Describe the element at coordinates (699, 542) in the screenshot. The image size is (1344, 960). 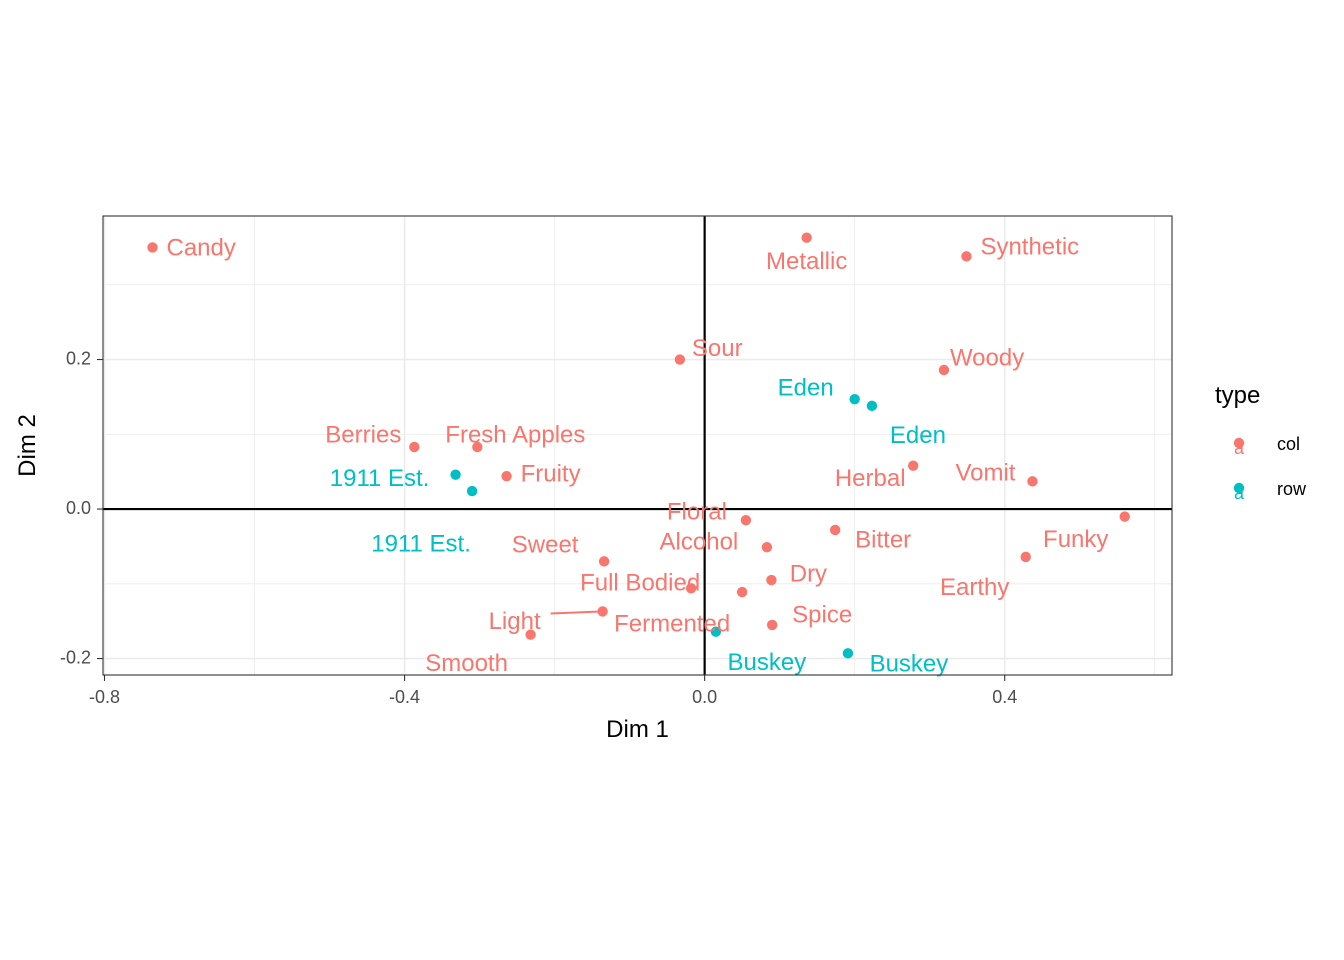
I see `point-label: Alcohol` at that location.